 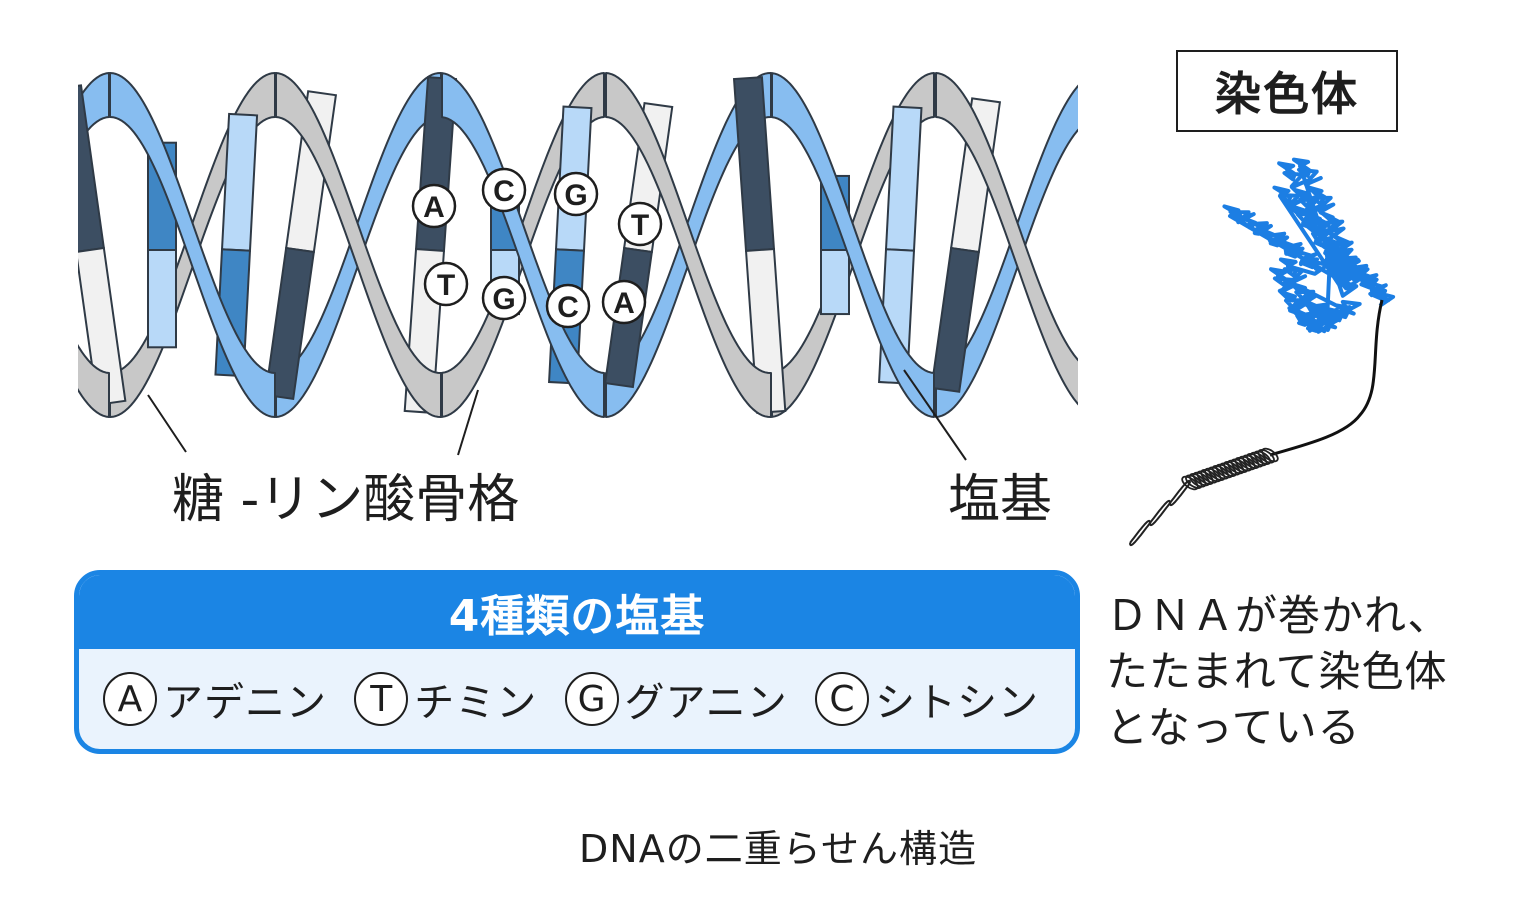 What do you see at coordinates (778, 849) in the screenshot?
I see `figure-caption: DNAの二重らせん構造` at bounding box center [778, 849].